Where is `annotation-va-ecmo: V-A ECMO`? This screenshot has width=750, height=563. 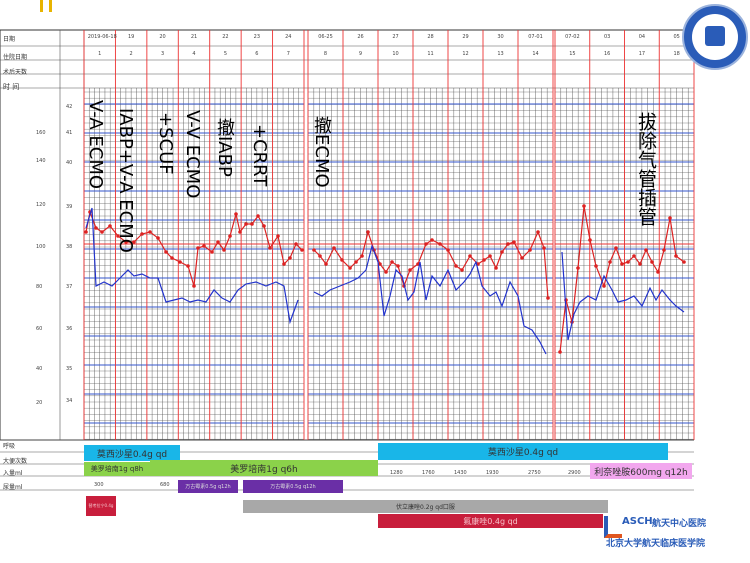
annotation-va-ecmo: V-A ECMO is located at coordinates (95, 145).